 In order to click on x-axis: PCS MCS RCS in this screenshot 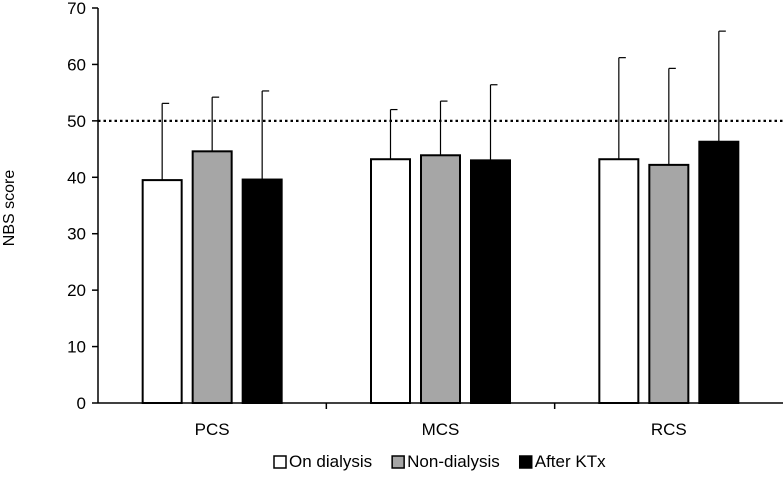, I will do `click(440, 420)`.